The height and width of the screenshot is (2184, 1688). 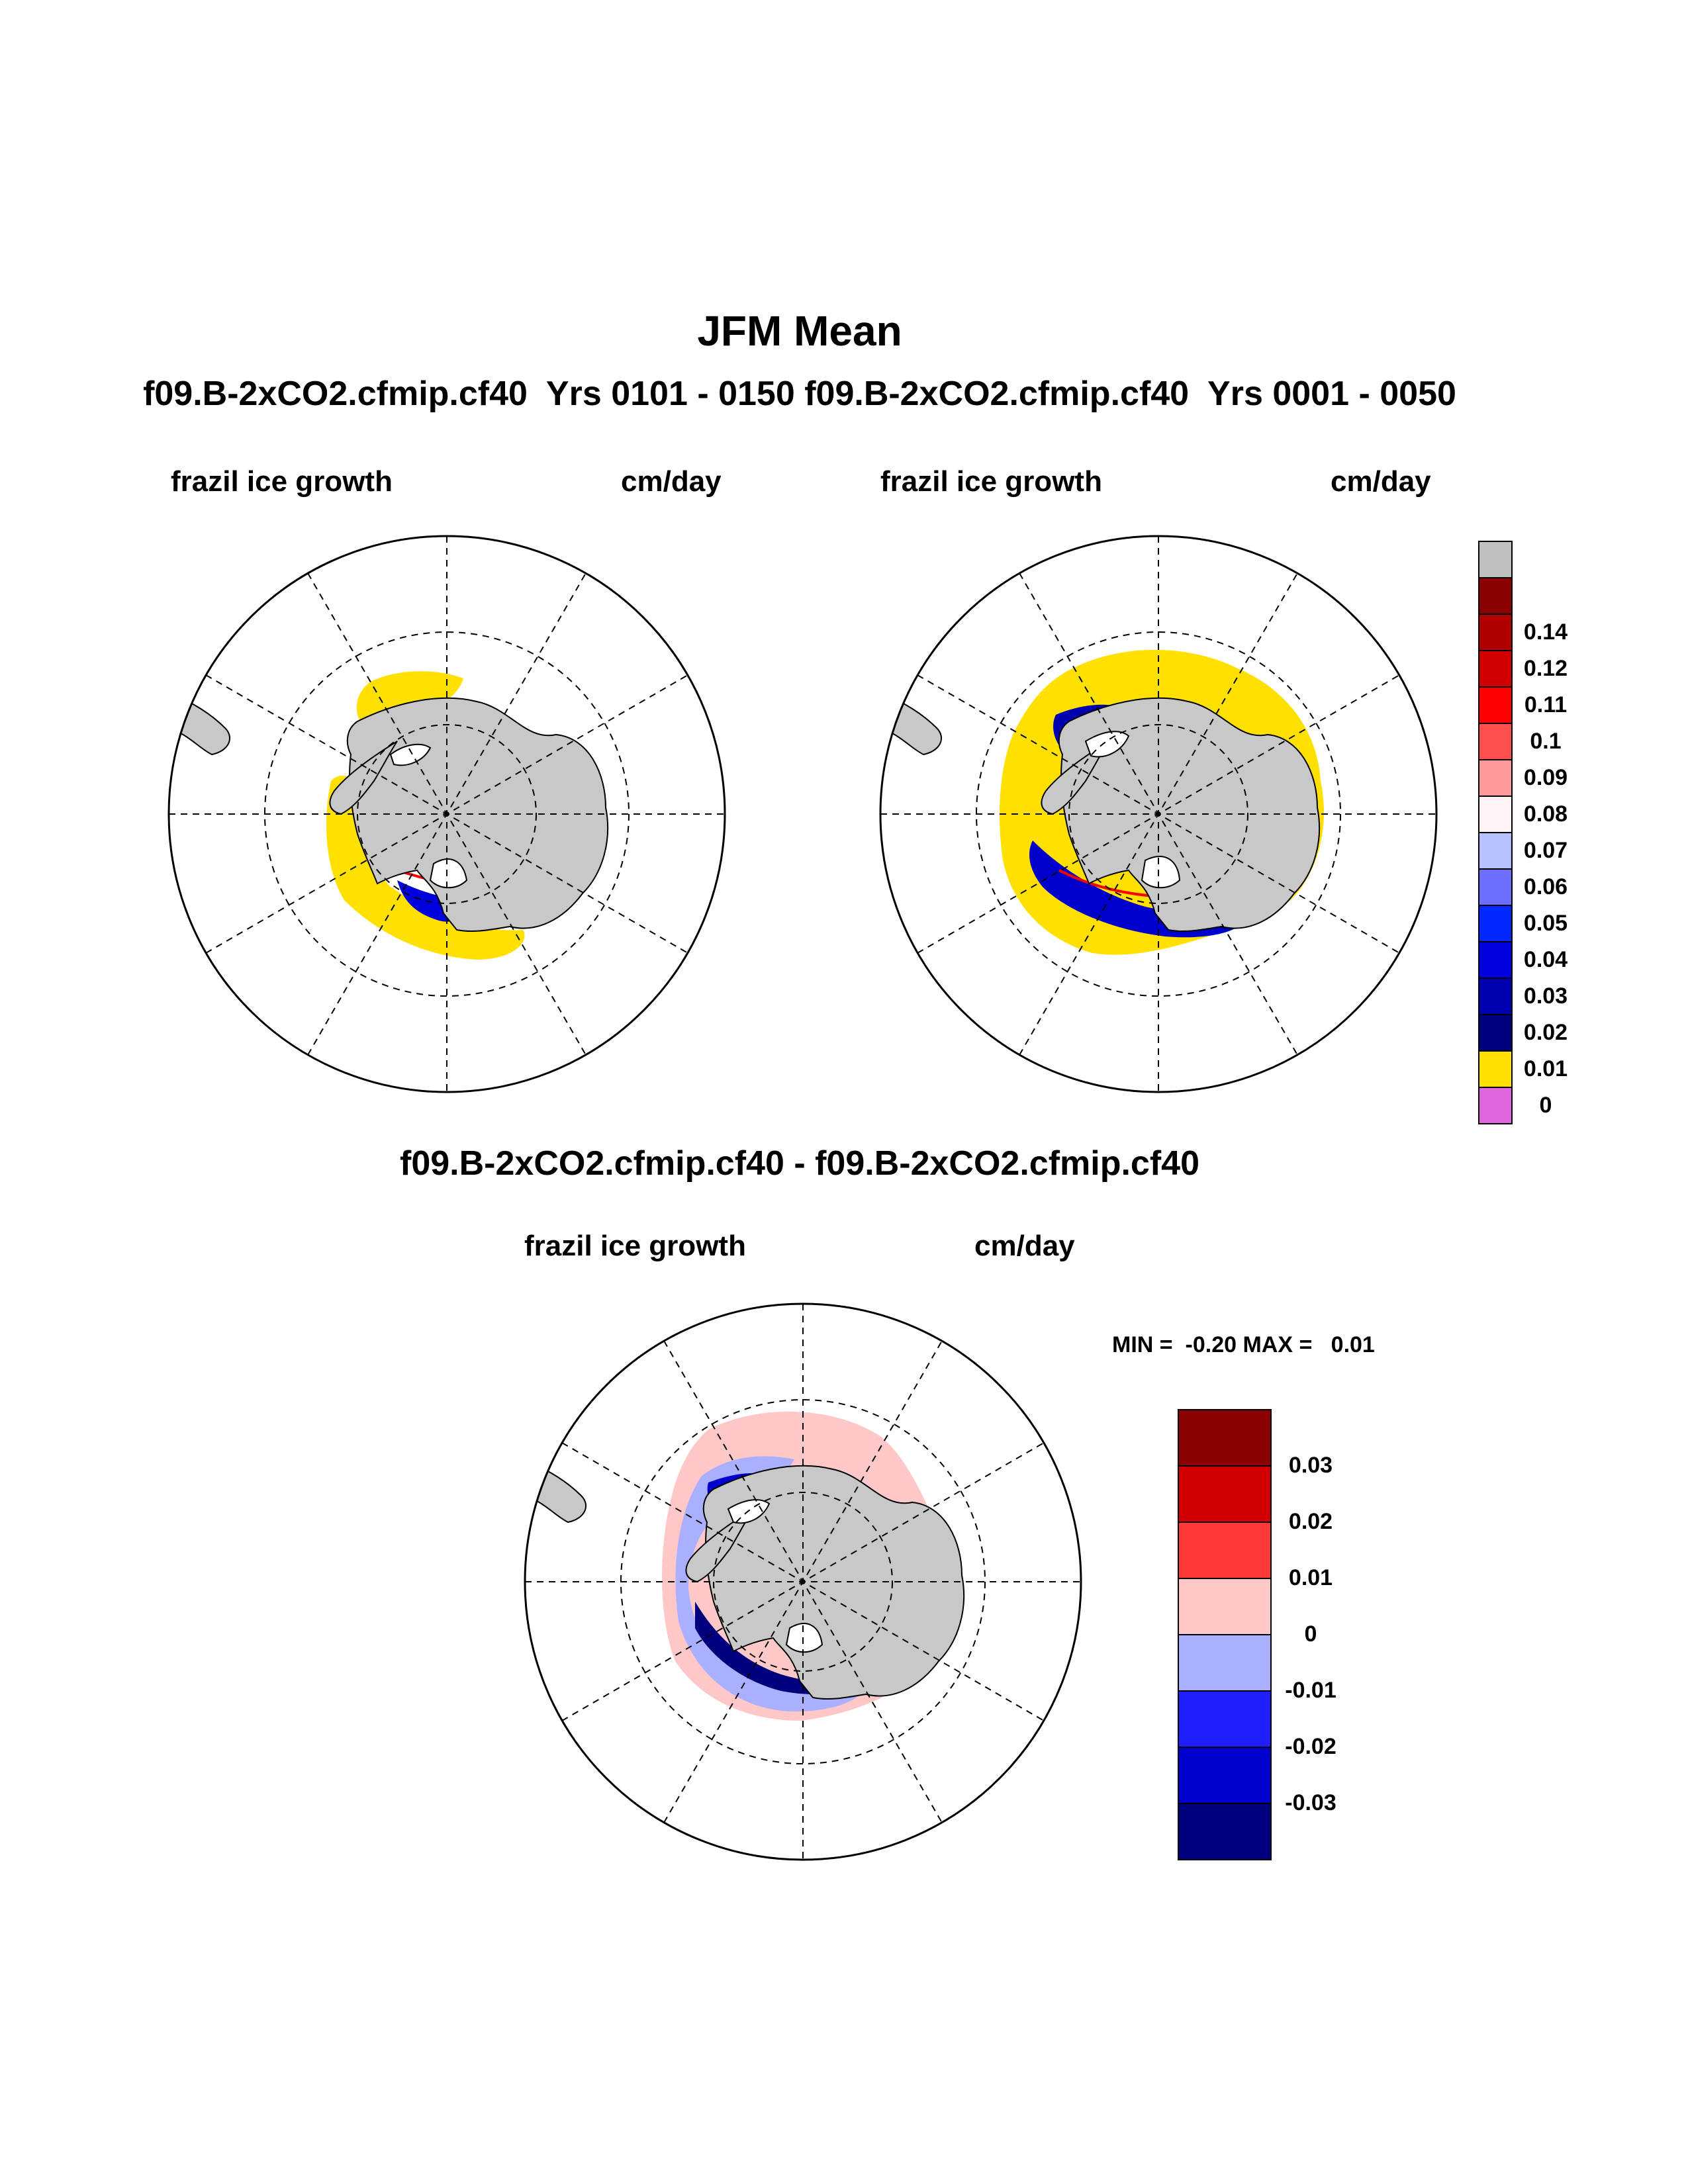 I want to click on main-colorbar-tick-label: 0.07, so click(x=1545, y=850).